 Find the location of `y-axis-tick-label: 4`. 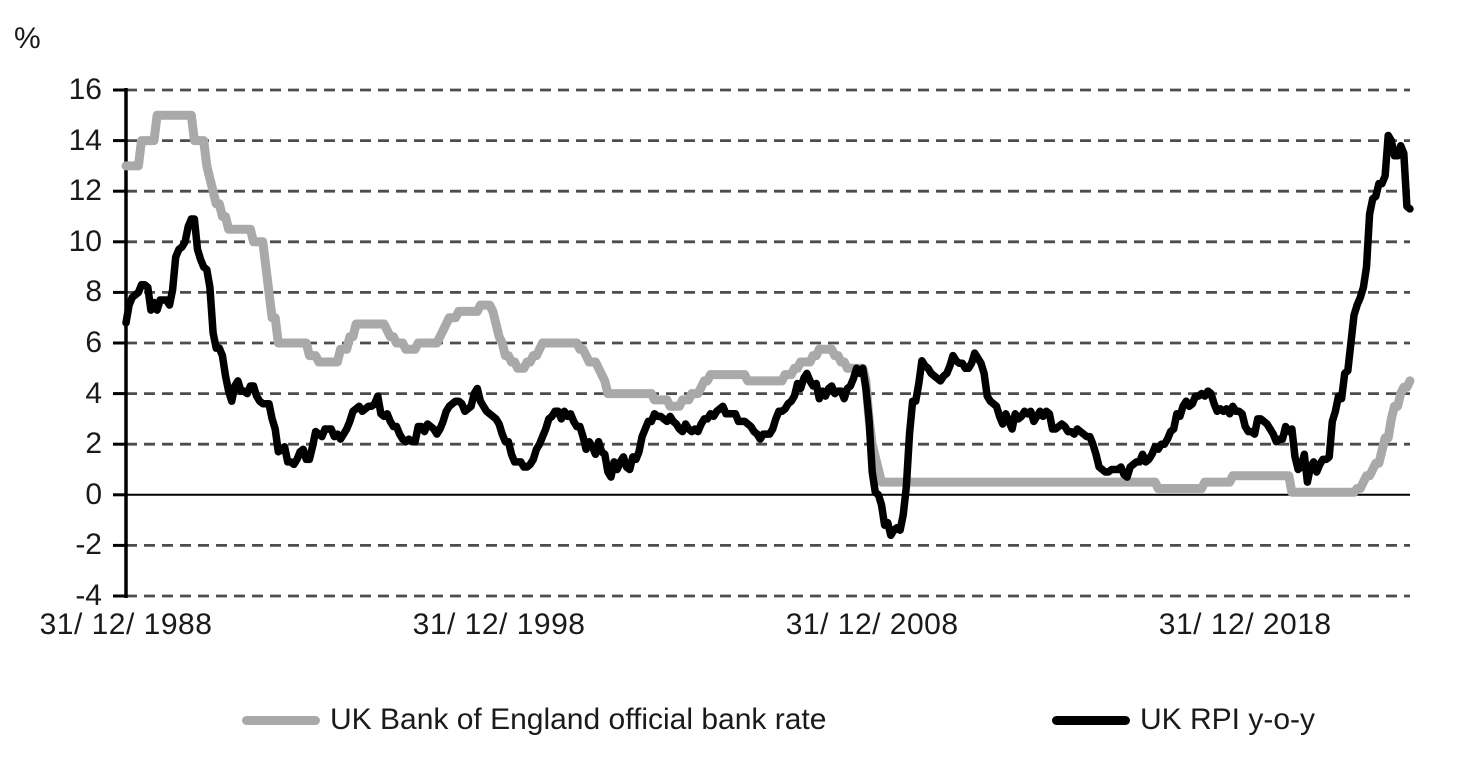

y-axis-tick-label: 4 is located at coordinates (93, 393).